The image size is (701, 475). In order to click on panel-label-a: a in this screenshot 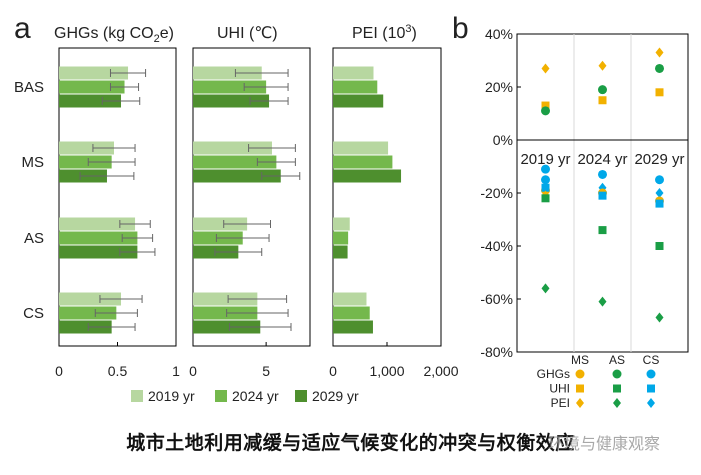, I will do `click(22, 28)`.